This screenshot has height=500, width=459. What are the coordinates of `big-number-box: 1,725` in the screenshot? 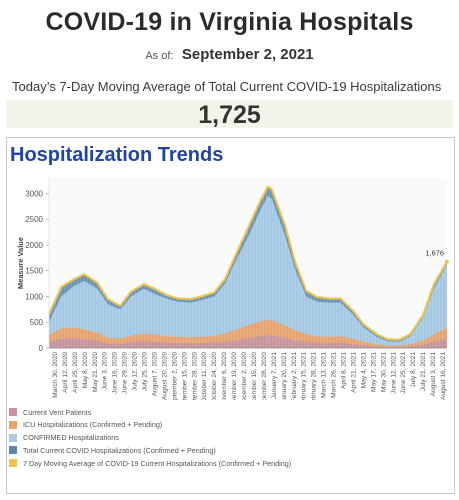 It's located at (229, 114).